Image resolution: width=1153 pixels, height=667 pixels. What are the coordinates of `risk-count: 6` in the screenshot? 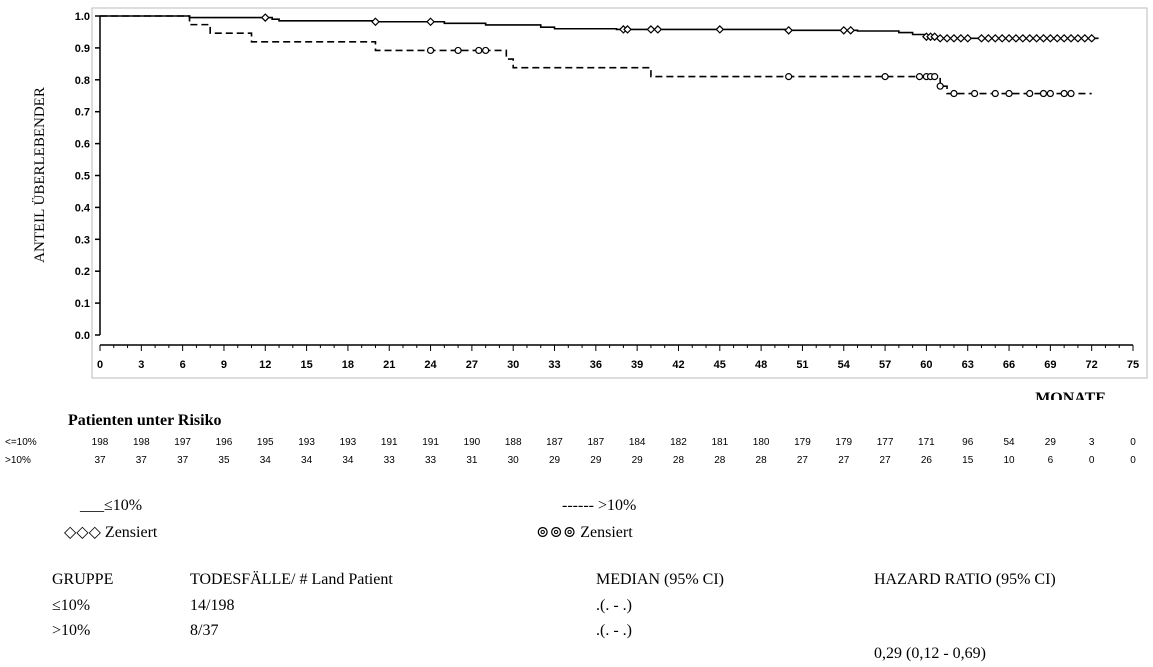 It's located at (1050, 460).